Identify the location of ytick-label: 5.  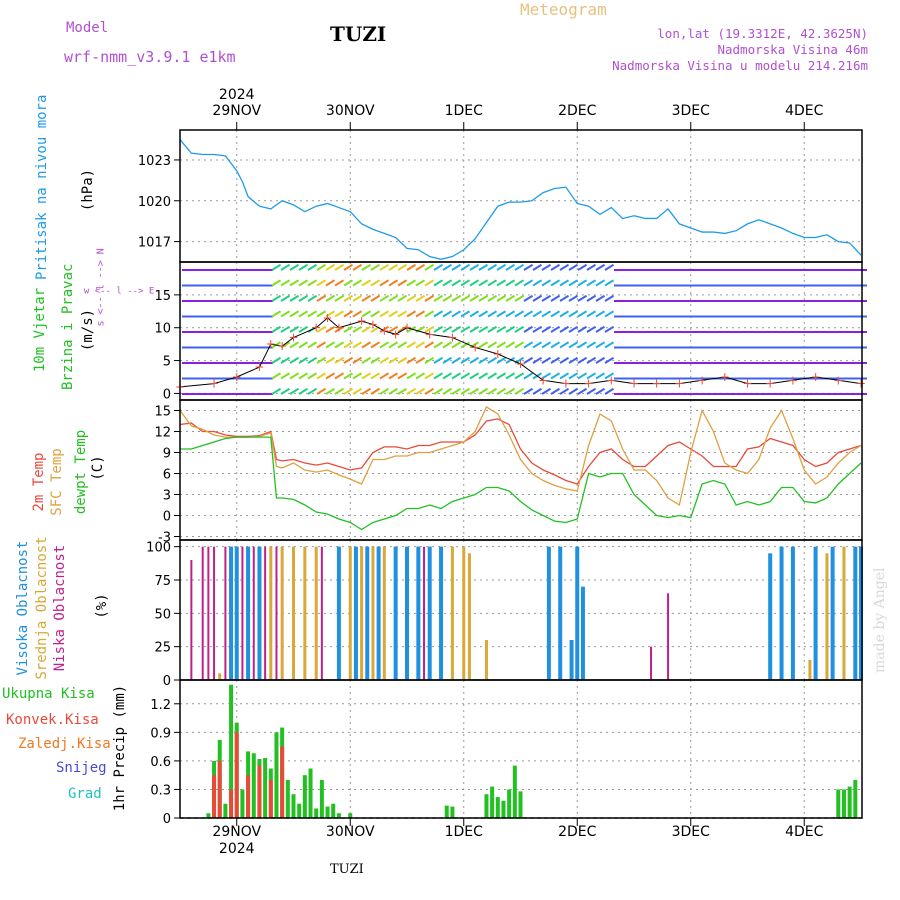
(167, 362).